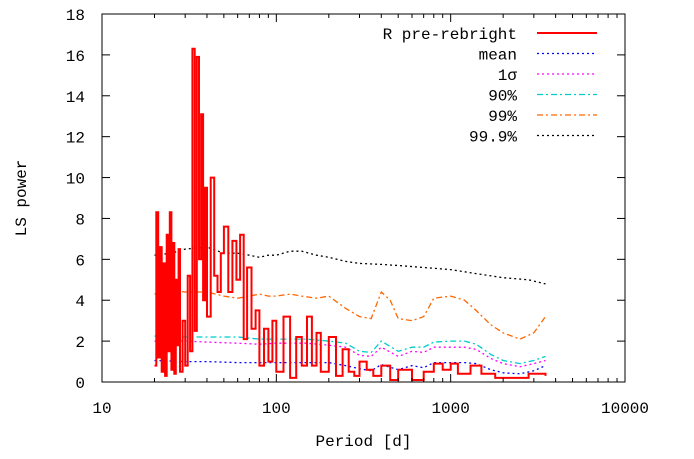 This screenshot has height=459, width=694. I want to click on y-tick-label: 8, so click(80, 220).